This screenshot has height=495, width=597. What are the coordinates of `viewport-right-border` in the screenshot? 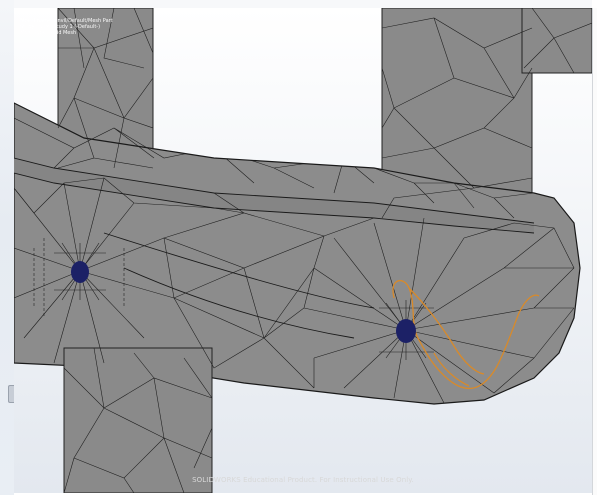 It's located at (594, 251).